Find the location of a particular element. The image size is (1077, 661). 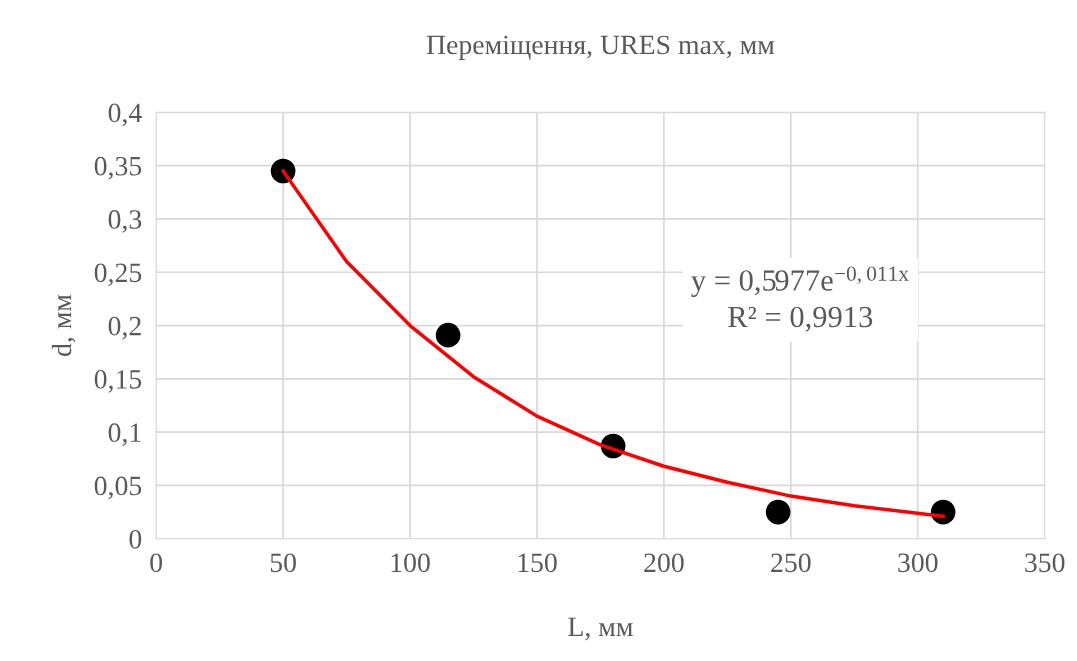

x-tick-label: 200 is located at coordinates (664, 563).